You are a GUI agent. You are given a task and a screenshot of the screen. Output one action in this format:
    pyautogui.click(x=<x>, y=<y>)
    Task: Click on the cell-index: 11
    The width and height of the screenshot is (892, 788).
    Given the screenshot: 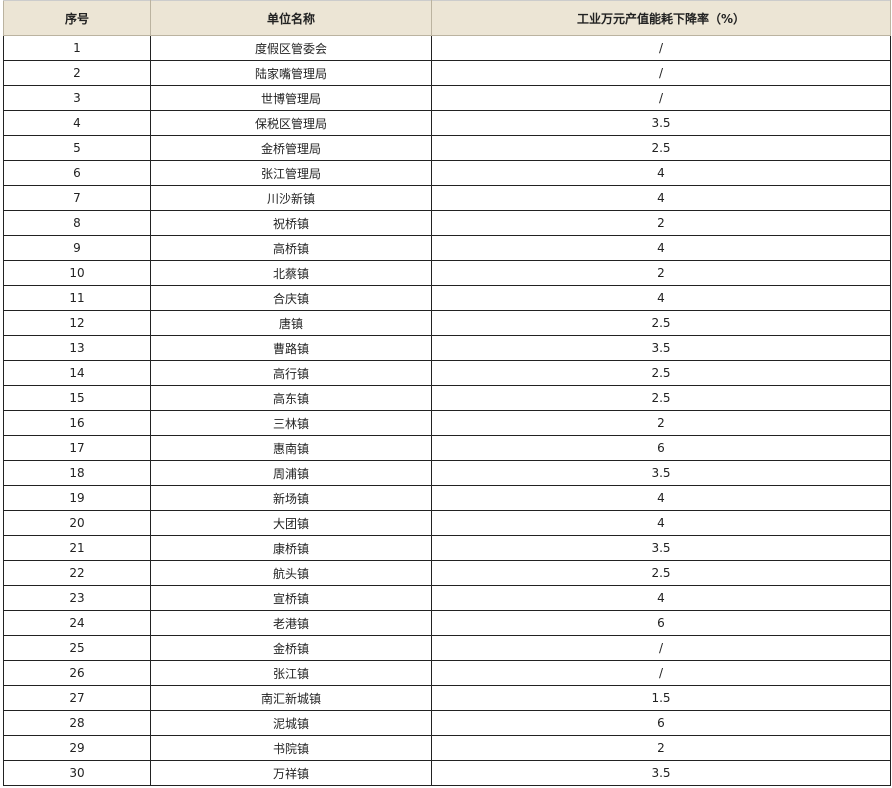 What is the action you would take?
    pyautogui.click(x=77, y=298)
    